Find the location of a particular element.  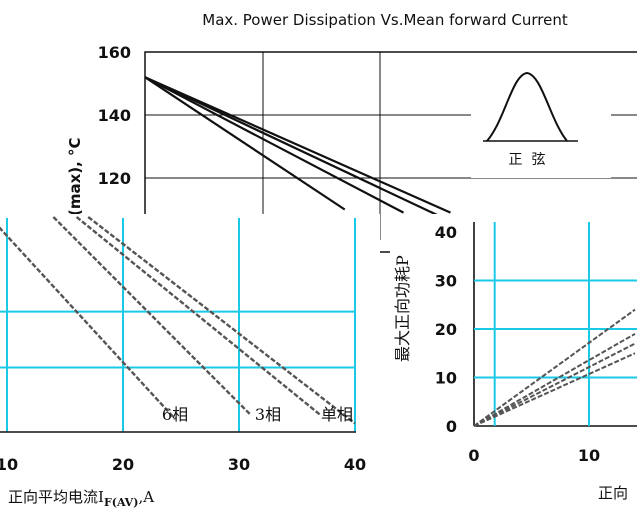

right-y-tick-30: 30 is located at coordinates (446, 281).